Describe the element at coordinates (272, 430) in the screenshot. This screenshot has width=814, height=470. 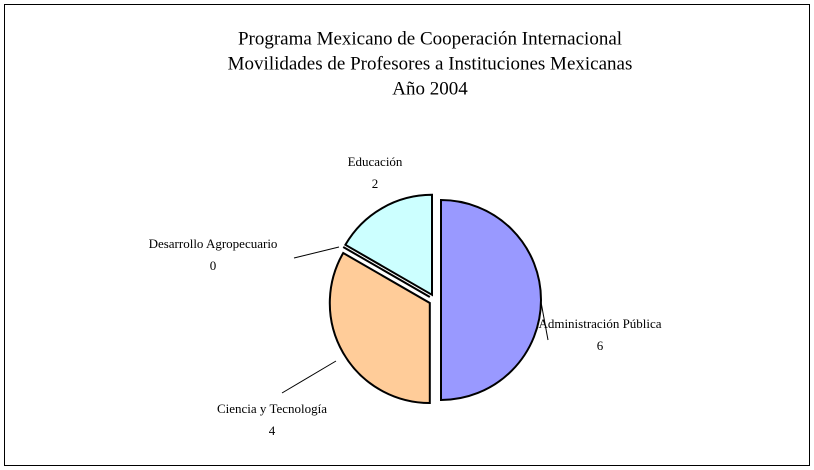
I see `slice-value: 4` at that location.